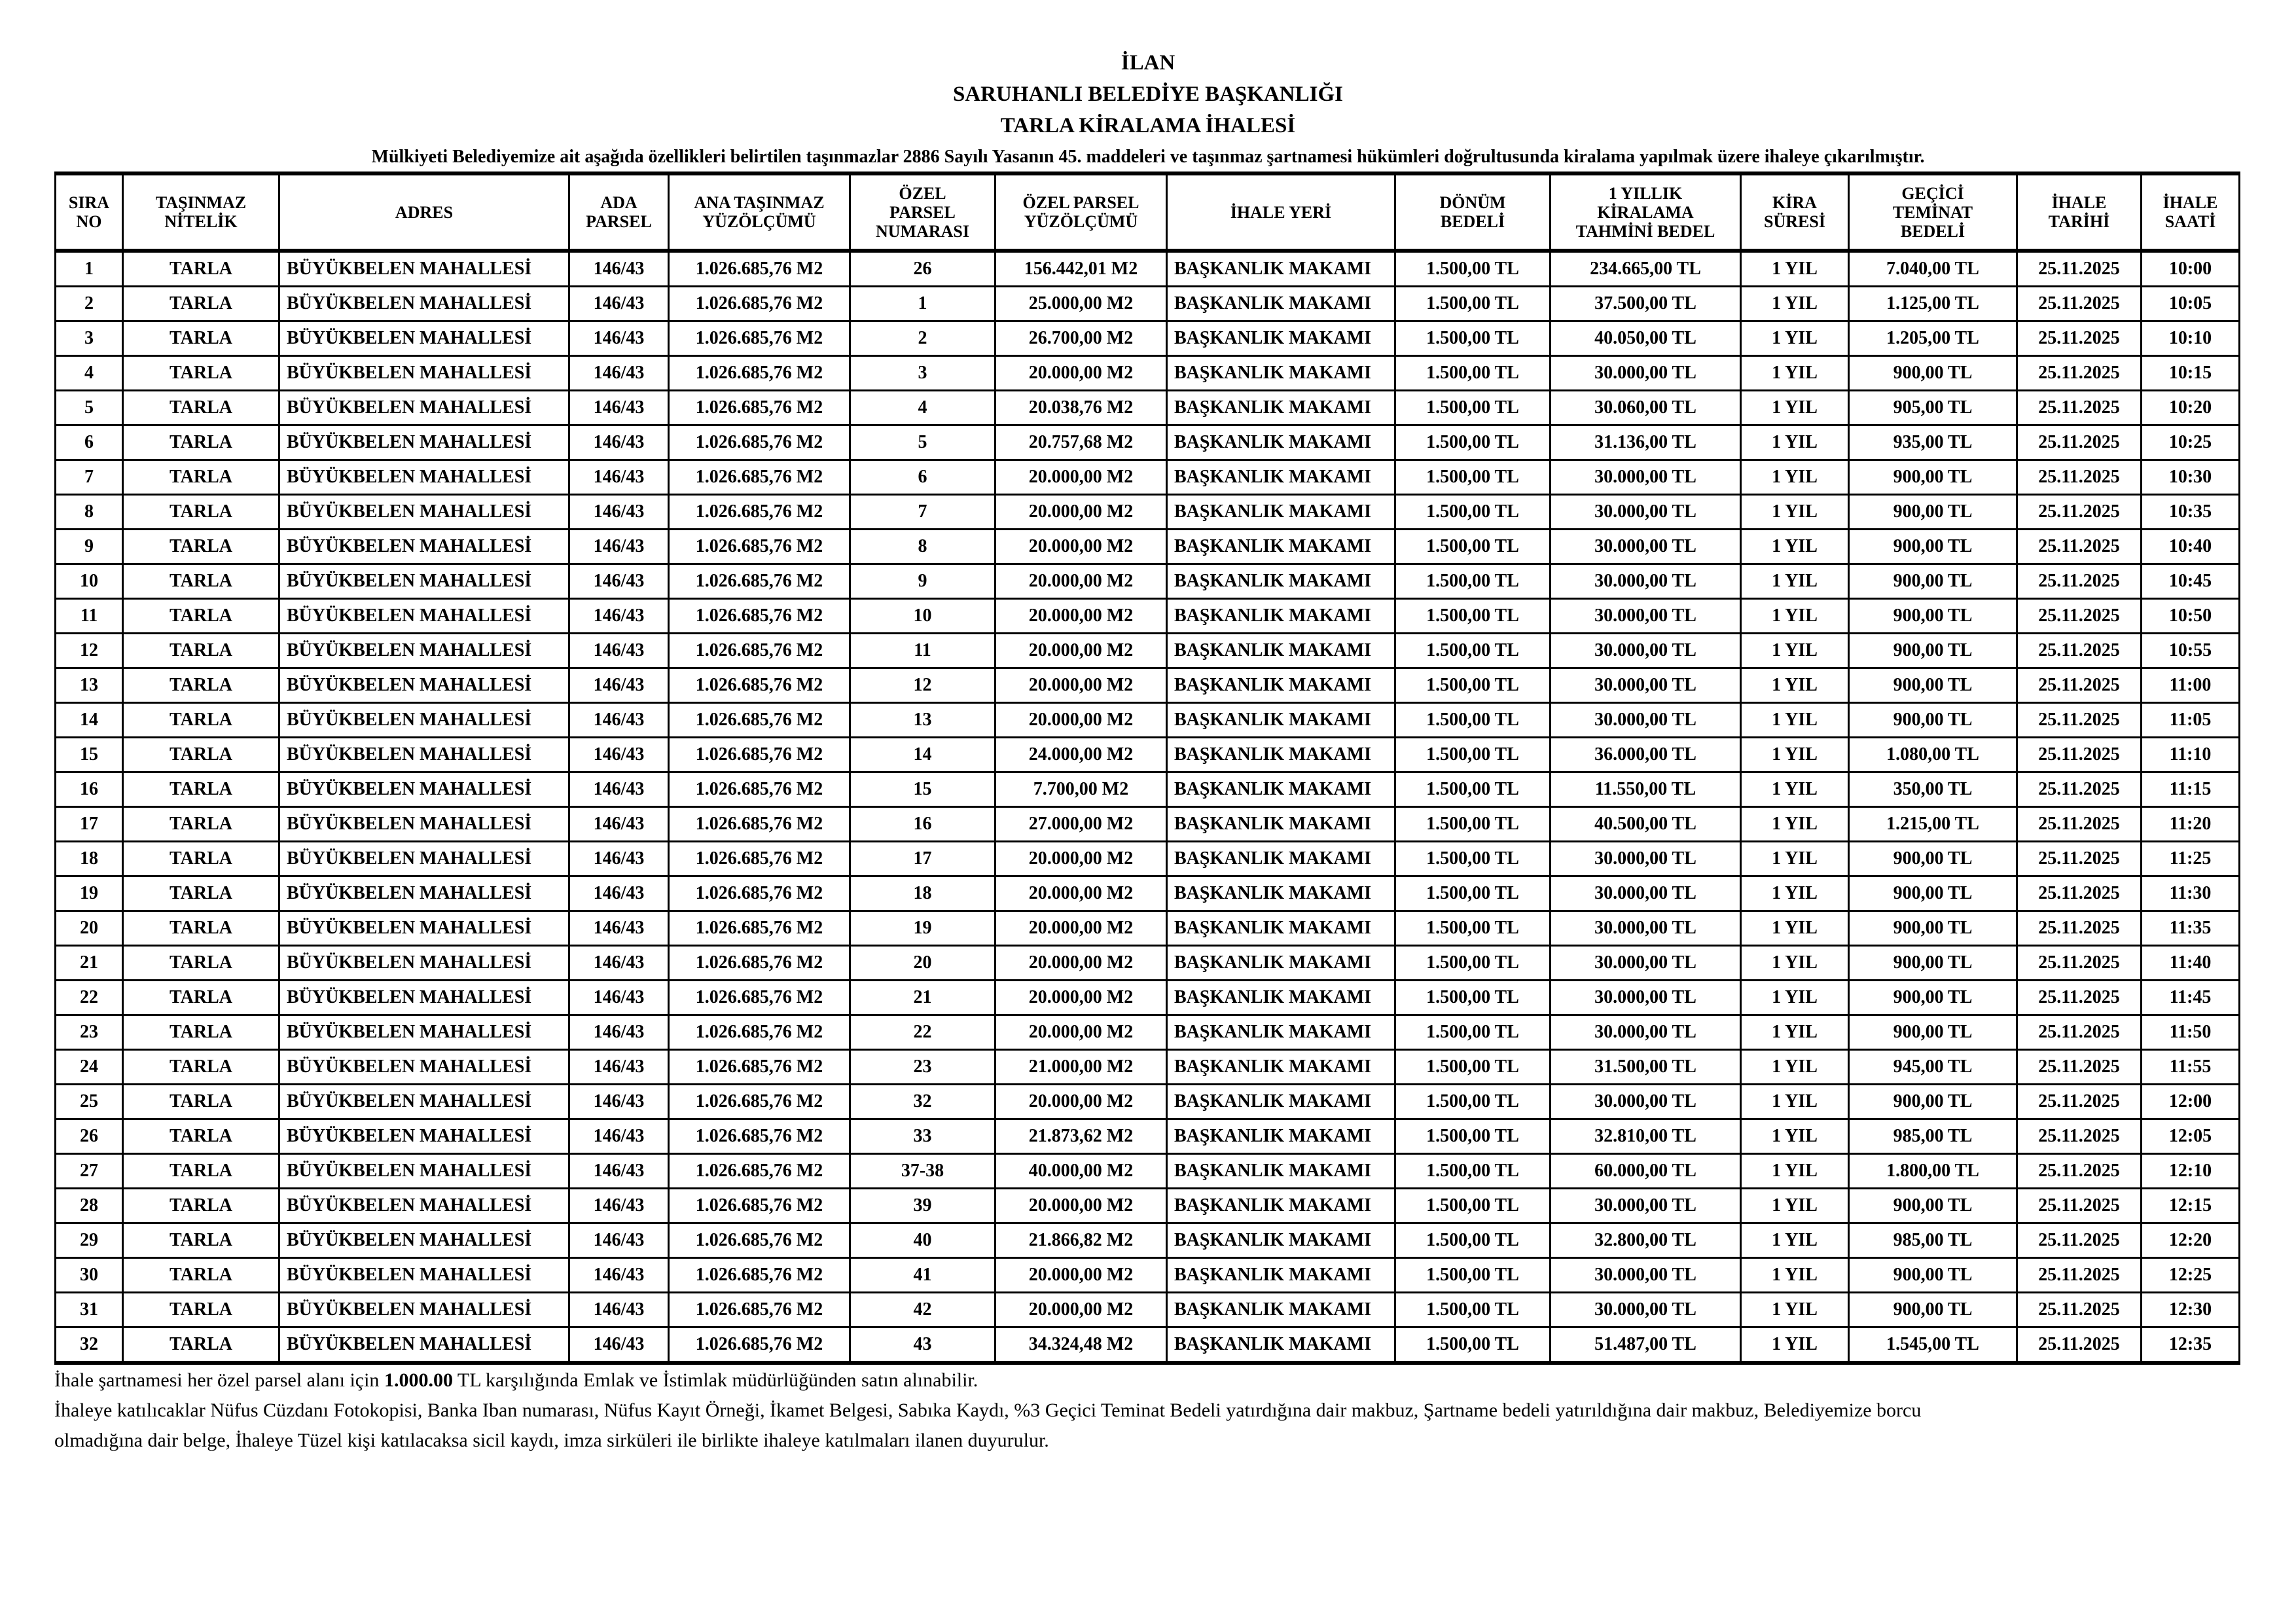 This screenshot has height=1624, width=2296. I want to click on cell-ozel-parsel-numarasi: 1, so click(922, 303).